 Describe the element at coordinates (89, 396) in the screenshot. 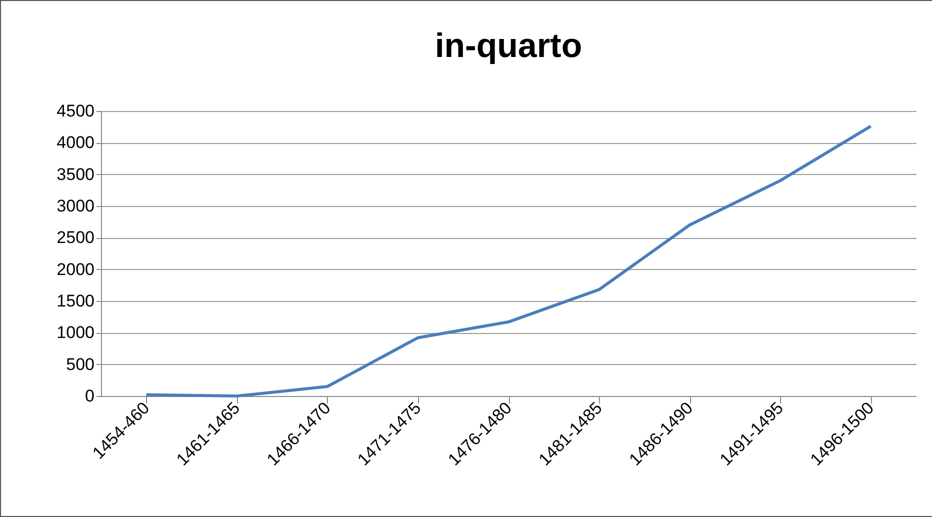

I see `y-tick-label: 0` at that location.